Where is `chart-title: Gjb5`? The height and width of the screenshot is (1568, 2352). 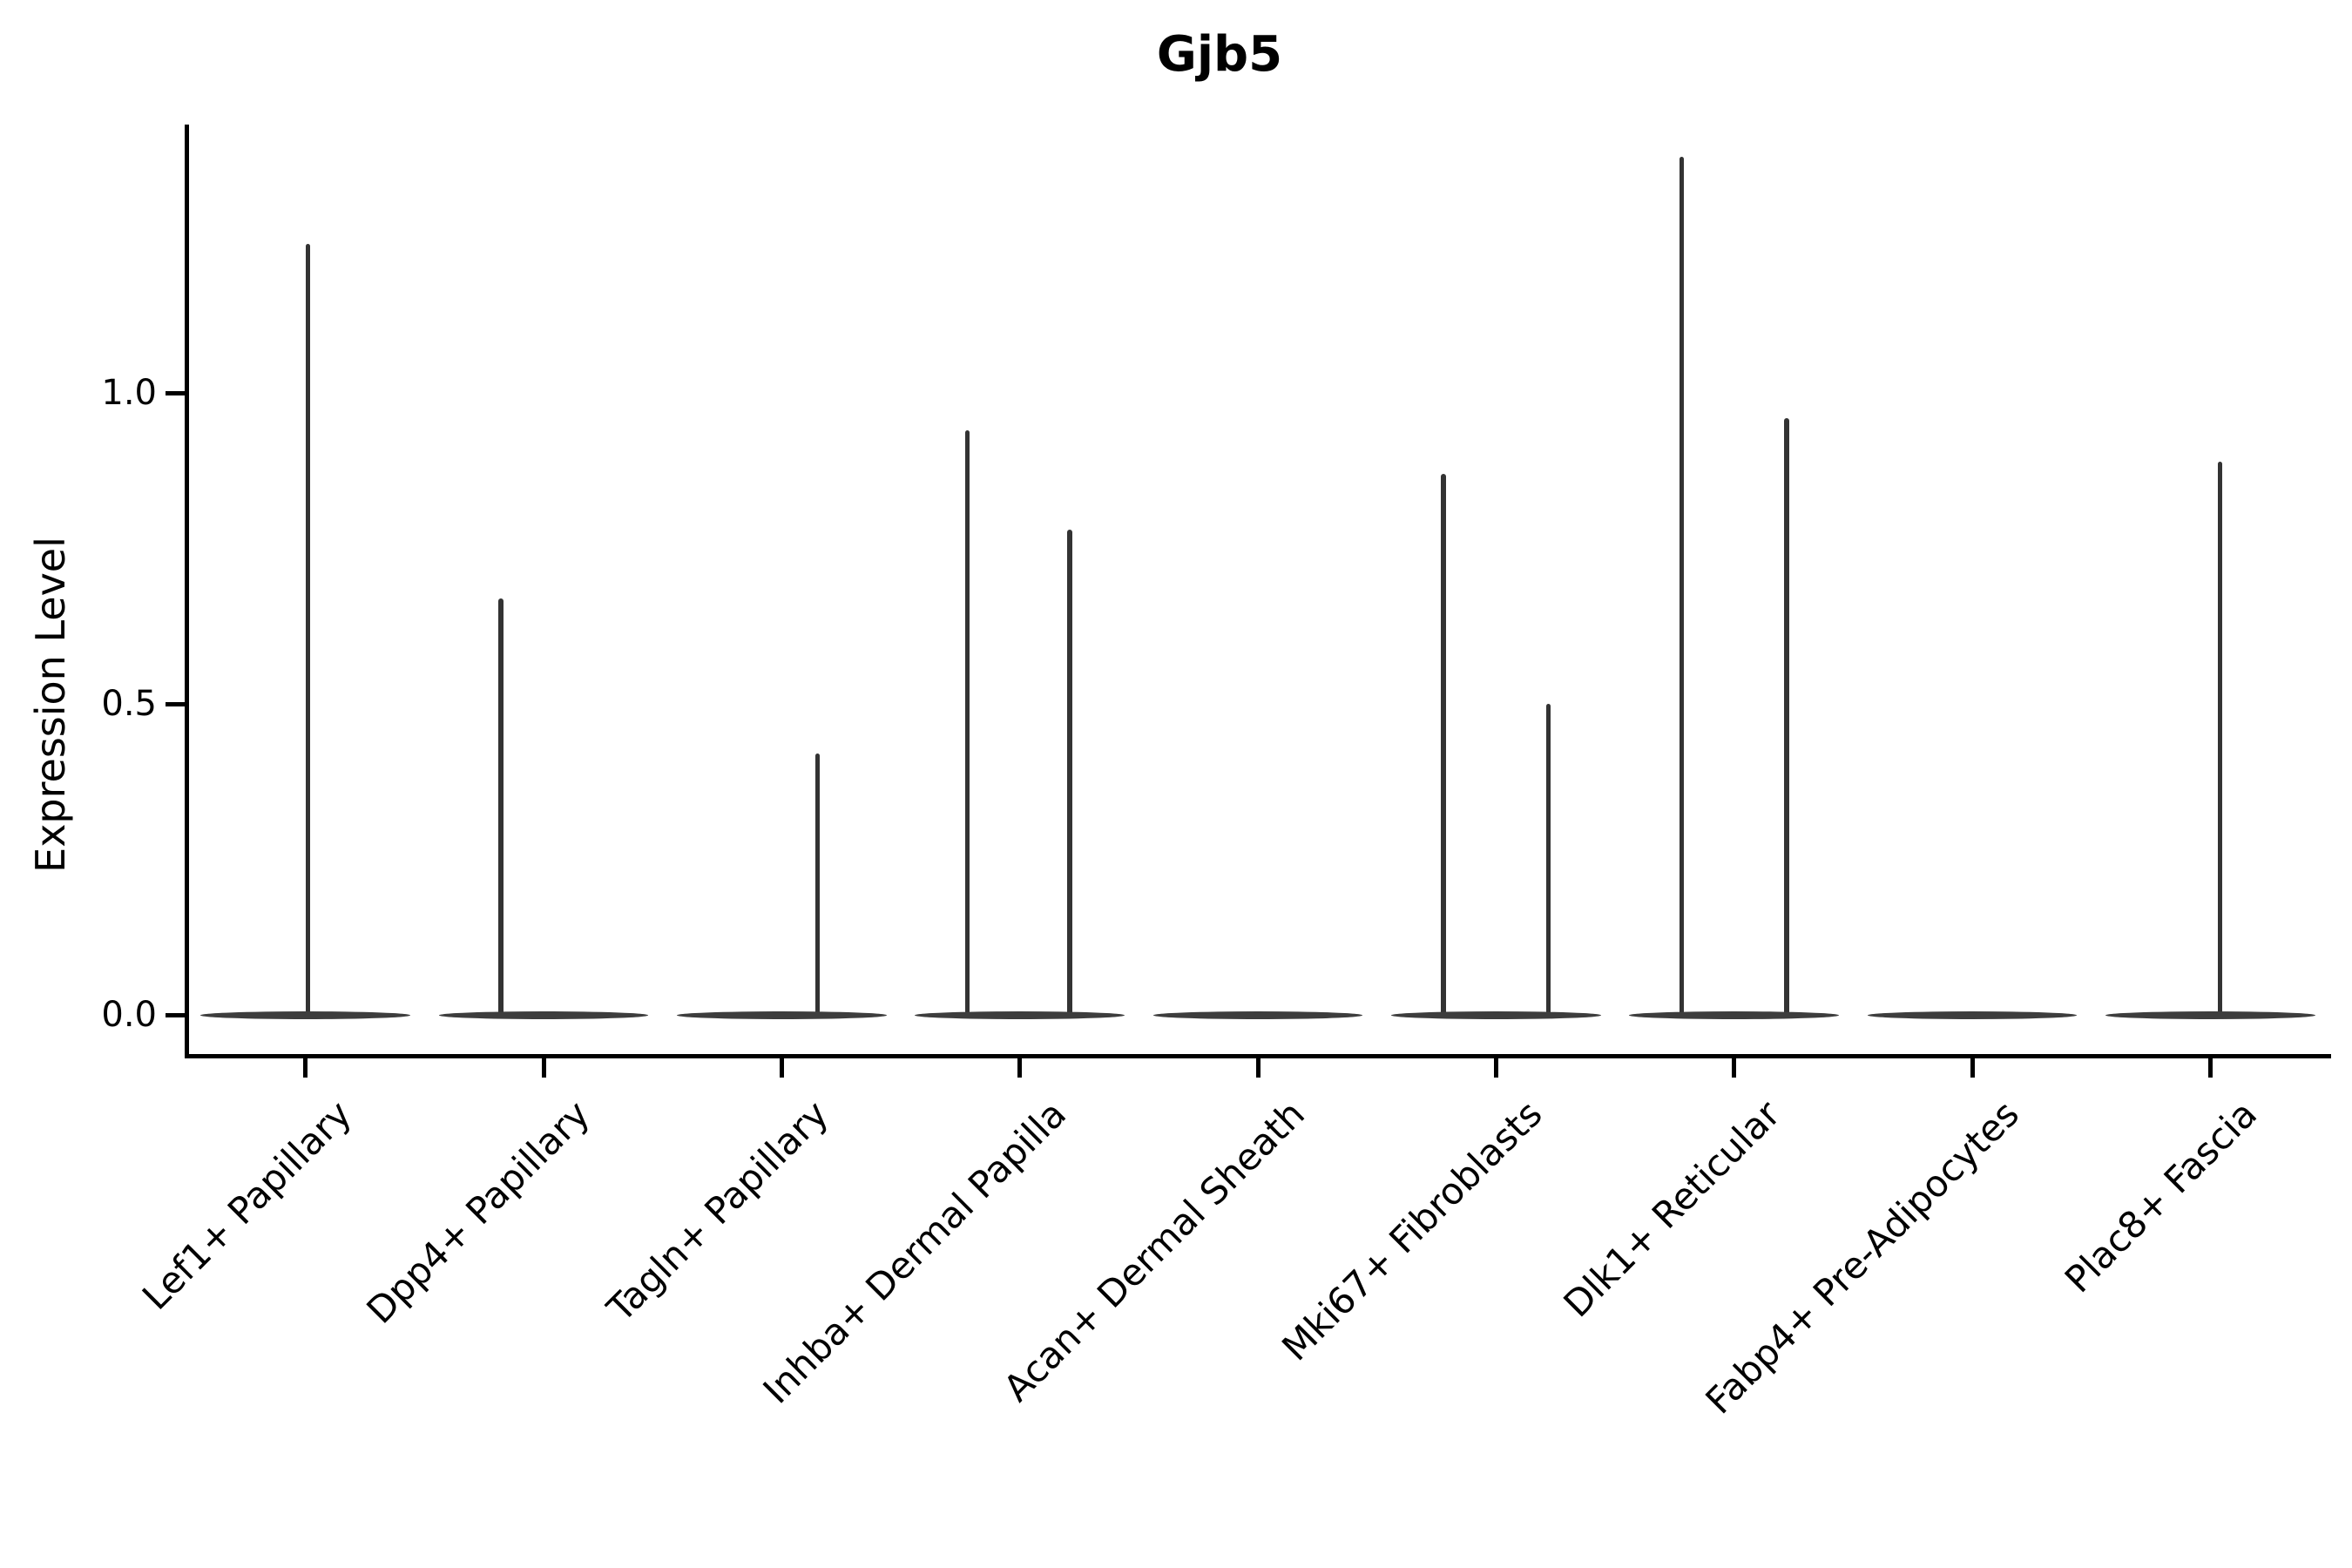 chart-title: Gjb5 is located at coordinates (1219, 54).